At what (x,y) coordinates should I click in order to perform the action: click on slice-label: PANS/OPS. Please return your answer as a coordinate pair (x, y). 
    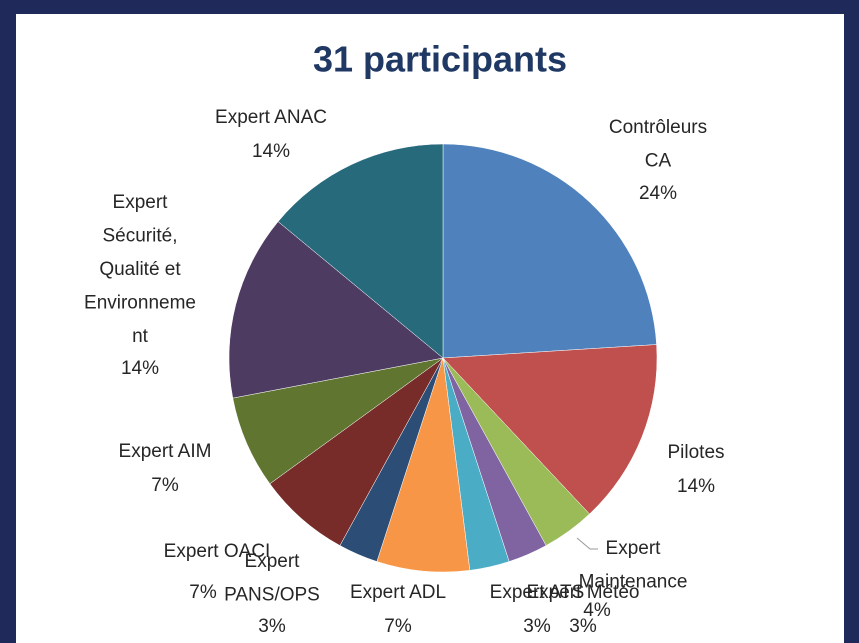
    Looking at the image, I should click on (272, 595).